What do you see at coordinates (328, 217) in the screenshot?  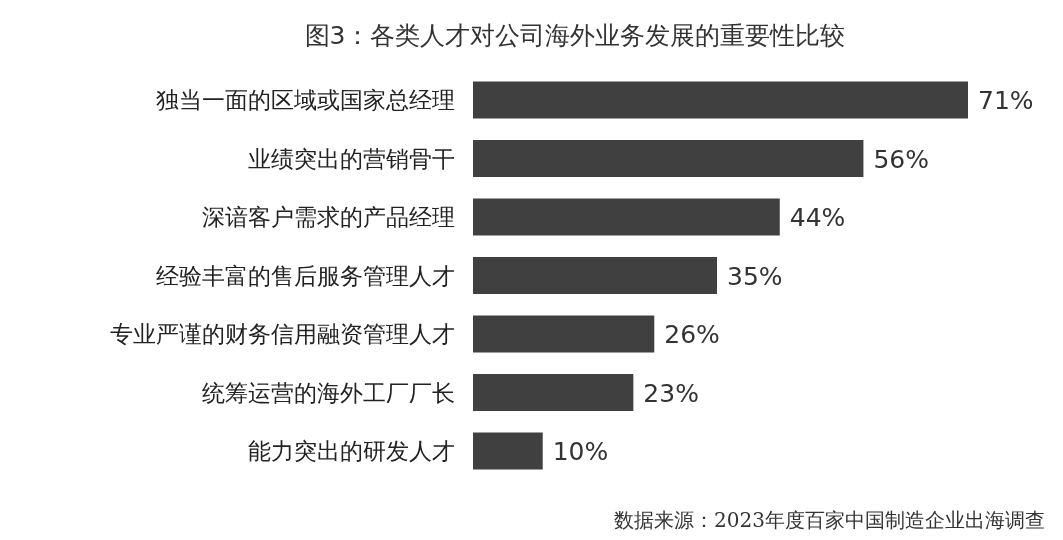 I see `category: 深谙客户需求的产品经理` at bounding box center [328, 217].